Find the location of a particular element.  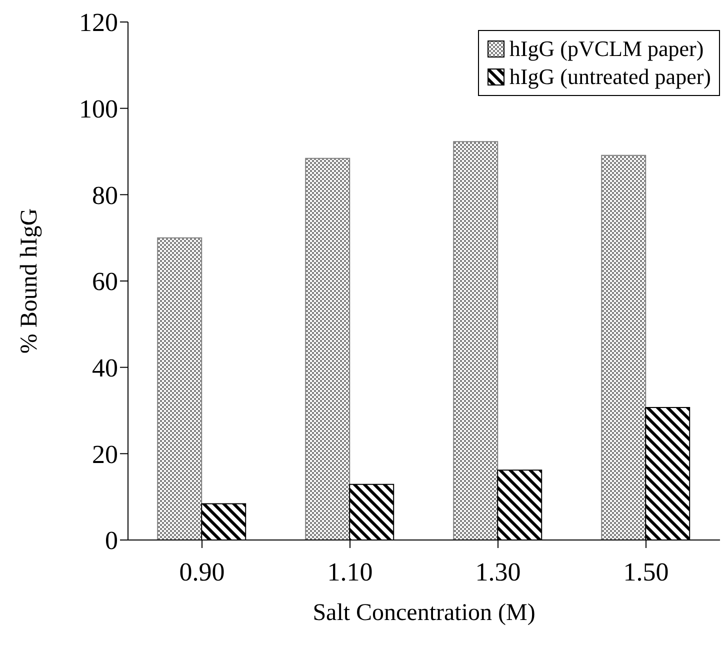

y-axis-title: % Bound hIgG is located at coordinates (29, 281).